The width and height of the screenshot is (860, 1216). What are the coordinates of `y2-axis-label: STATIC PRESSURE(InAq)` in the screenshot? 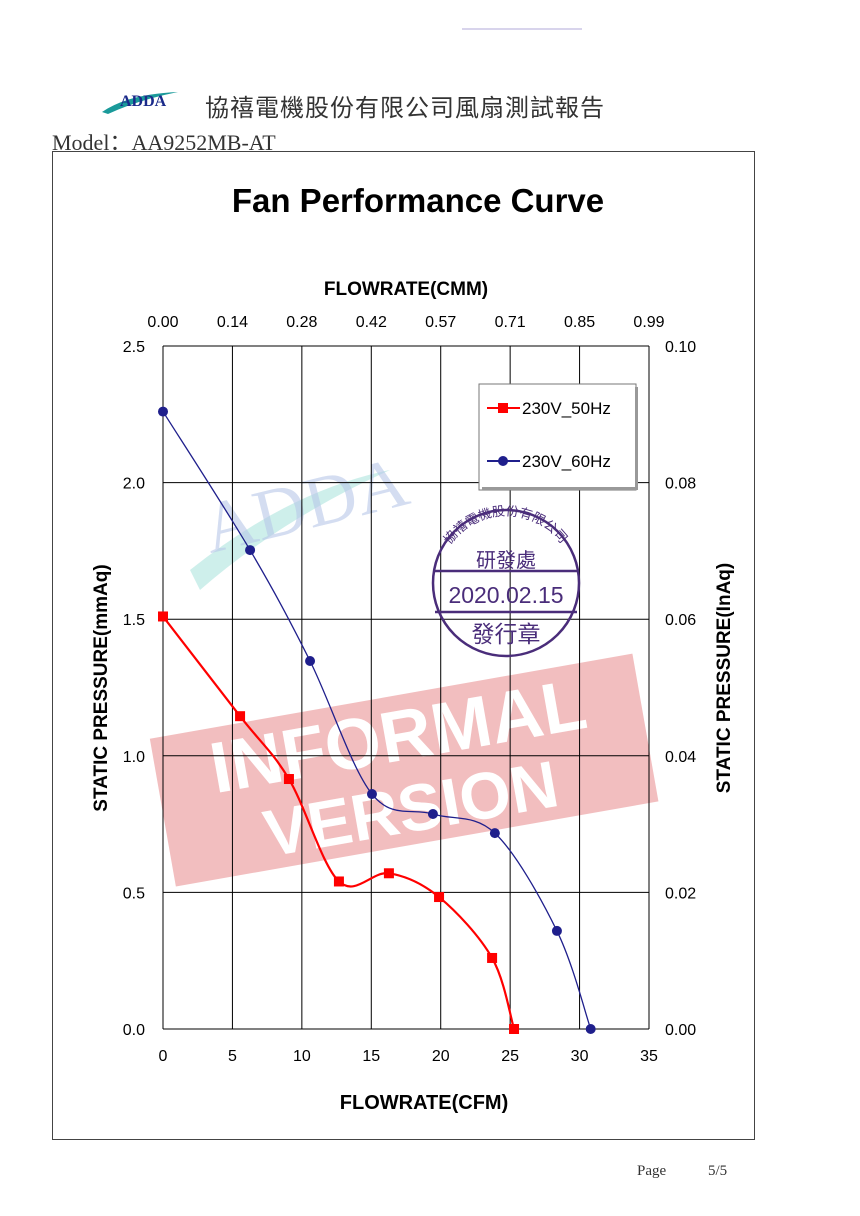 It's located at (724, 678).